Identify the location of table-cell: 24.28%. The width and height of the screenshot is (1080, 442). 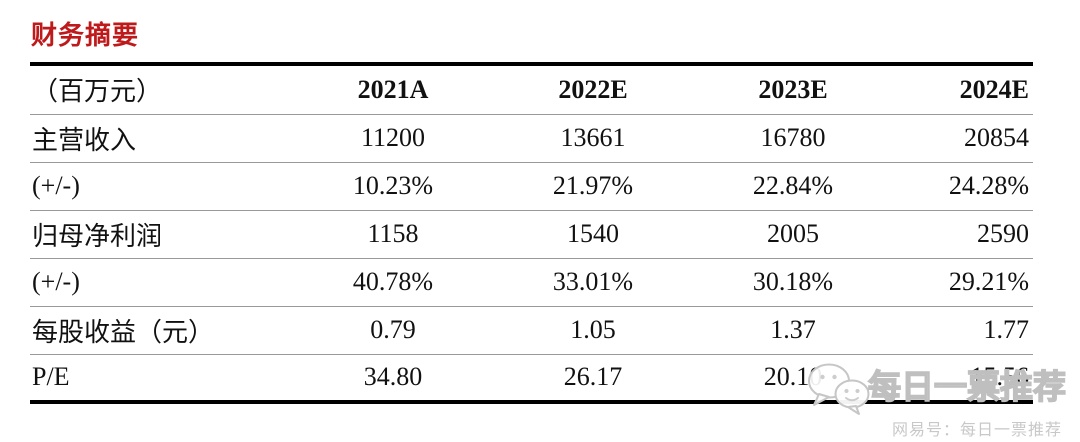
(988, 185).